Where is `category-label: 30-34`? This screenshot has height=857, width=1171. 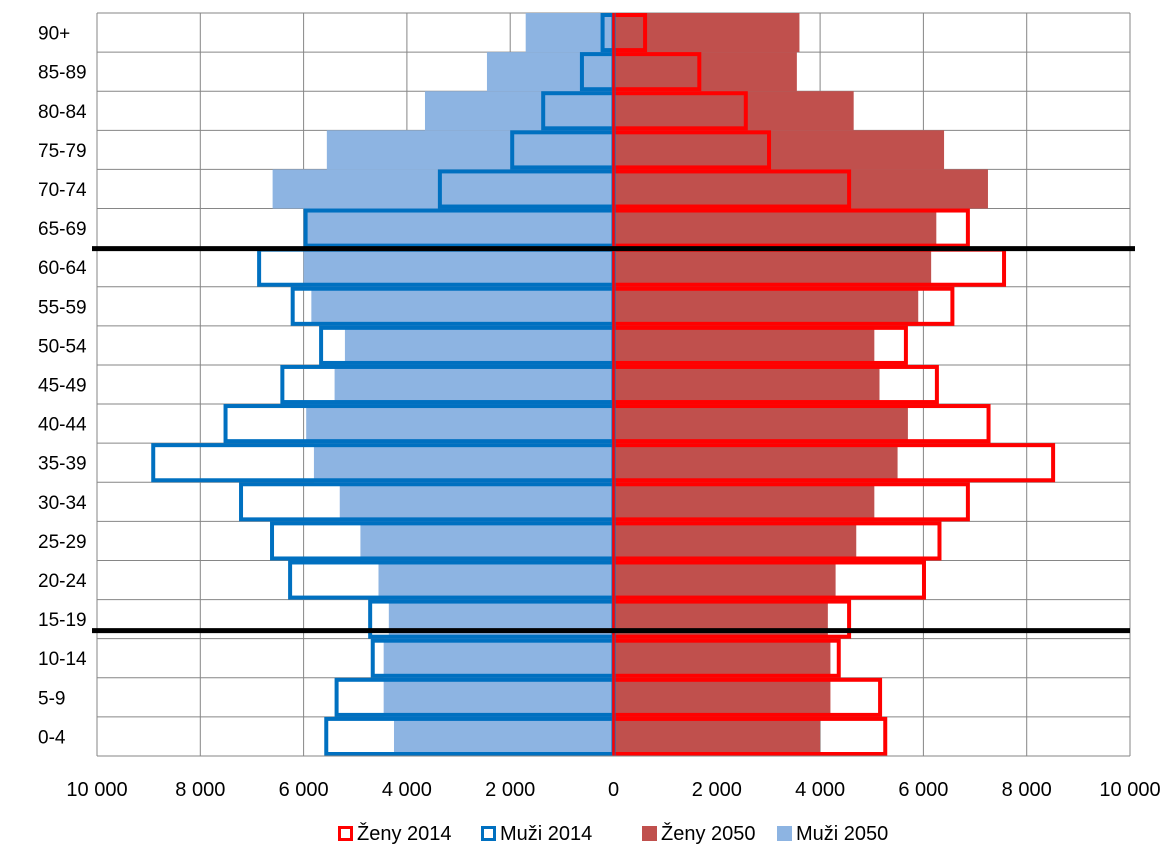 category-label: 30-34 is located at coordinates (62, 503).